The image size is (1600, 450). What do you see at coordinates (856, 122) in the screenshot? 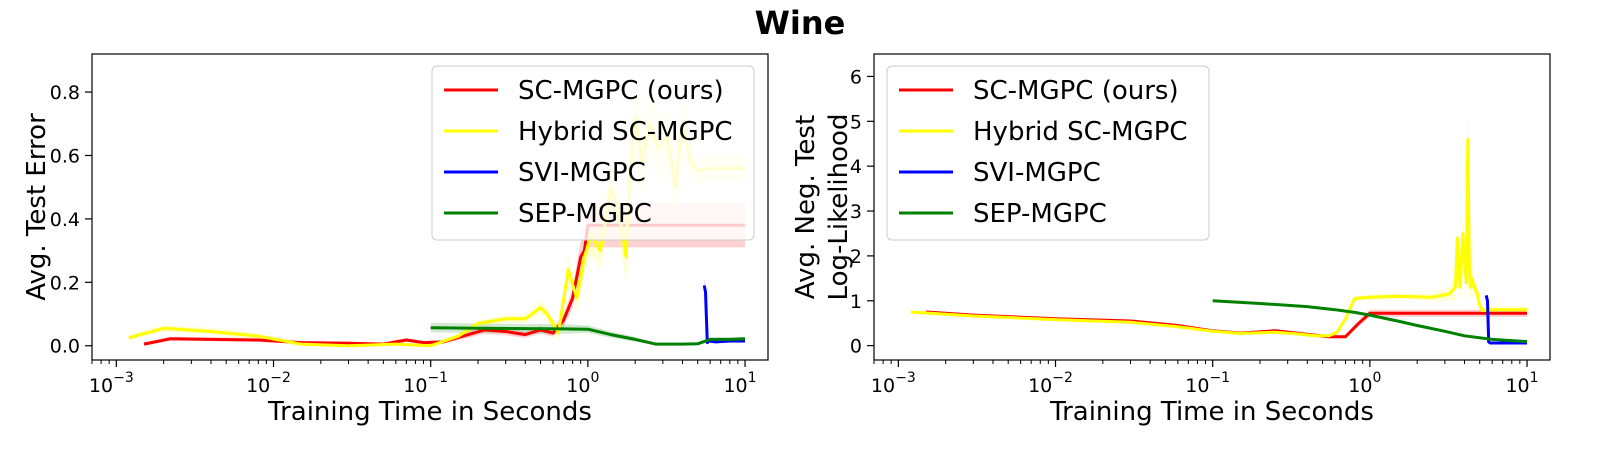
I see `y-tick-label: 5` at bounding box center [856, 122].